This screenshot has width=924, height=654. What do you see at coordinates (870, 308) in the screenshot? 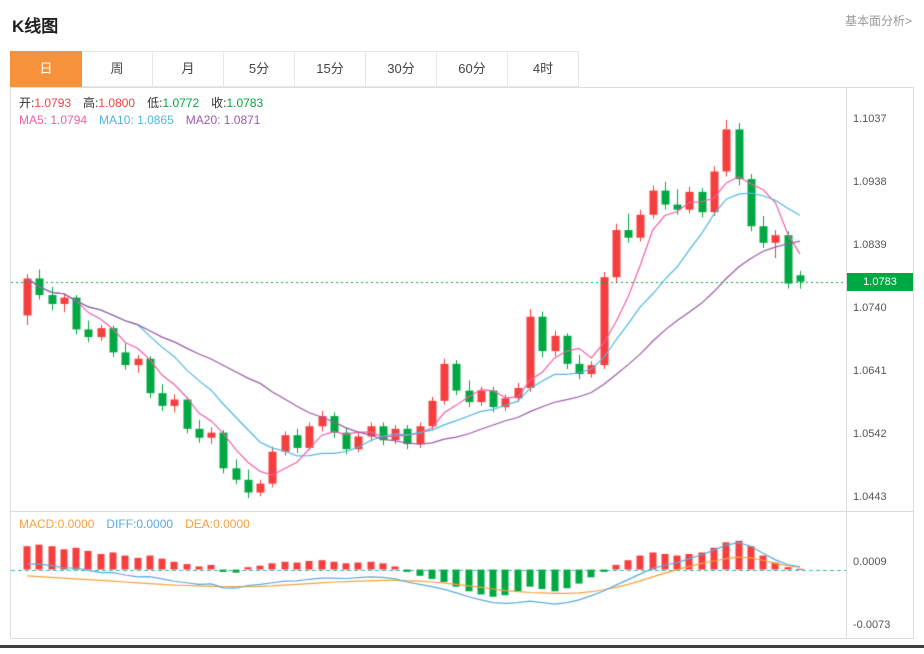
I see `price-axis-tick: 1.0740` at bounding box center [870, 308].